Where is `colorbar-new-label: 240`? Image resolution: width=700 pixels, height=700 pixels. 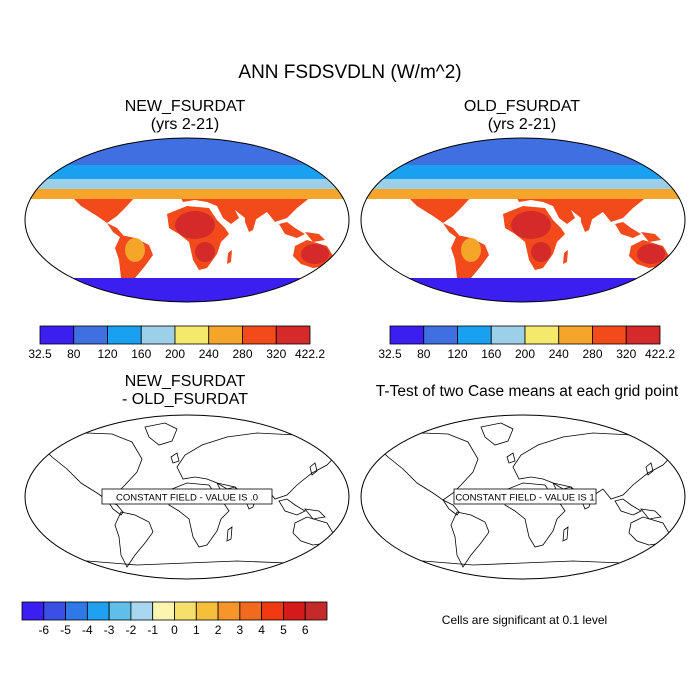 colorbar-new-label: 240 is located at coordinates (209, 354).